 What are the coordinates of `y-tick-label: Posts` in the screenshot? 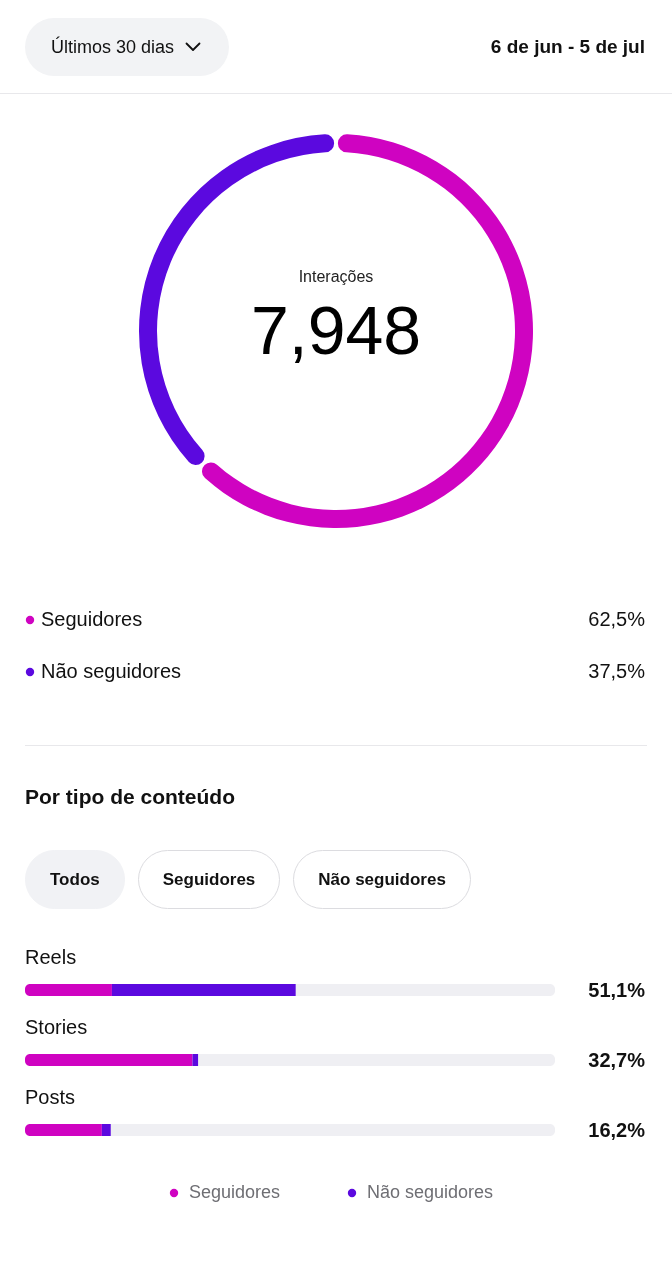 It's located at (50, 1097).